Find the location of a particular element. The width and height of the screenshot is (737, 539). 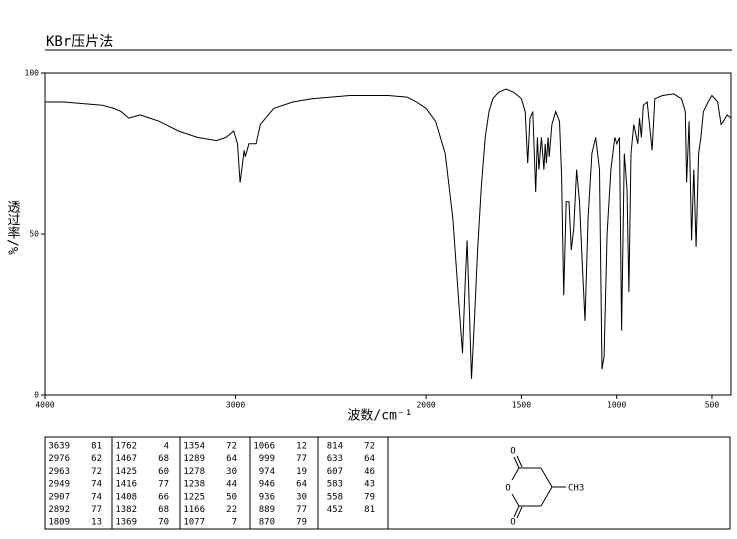

peak-wavenumber: 1382 is located at coordinates (126, 510).